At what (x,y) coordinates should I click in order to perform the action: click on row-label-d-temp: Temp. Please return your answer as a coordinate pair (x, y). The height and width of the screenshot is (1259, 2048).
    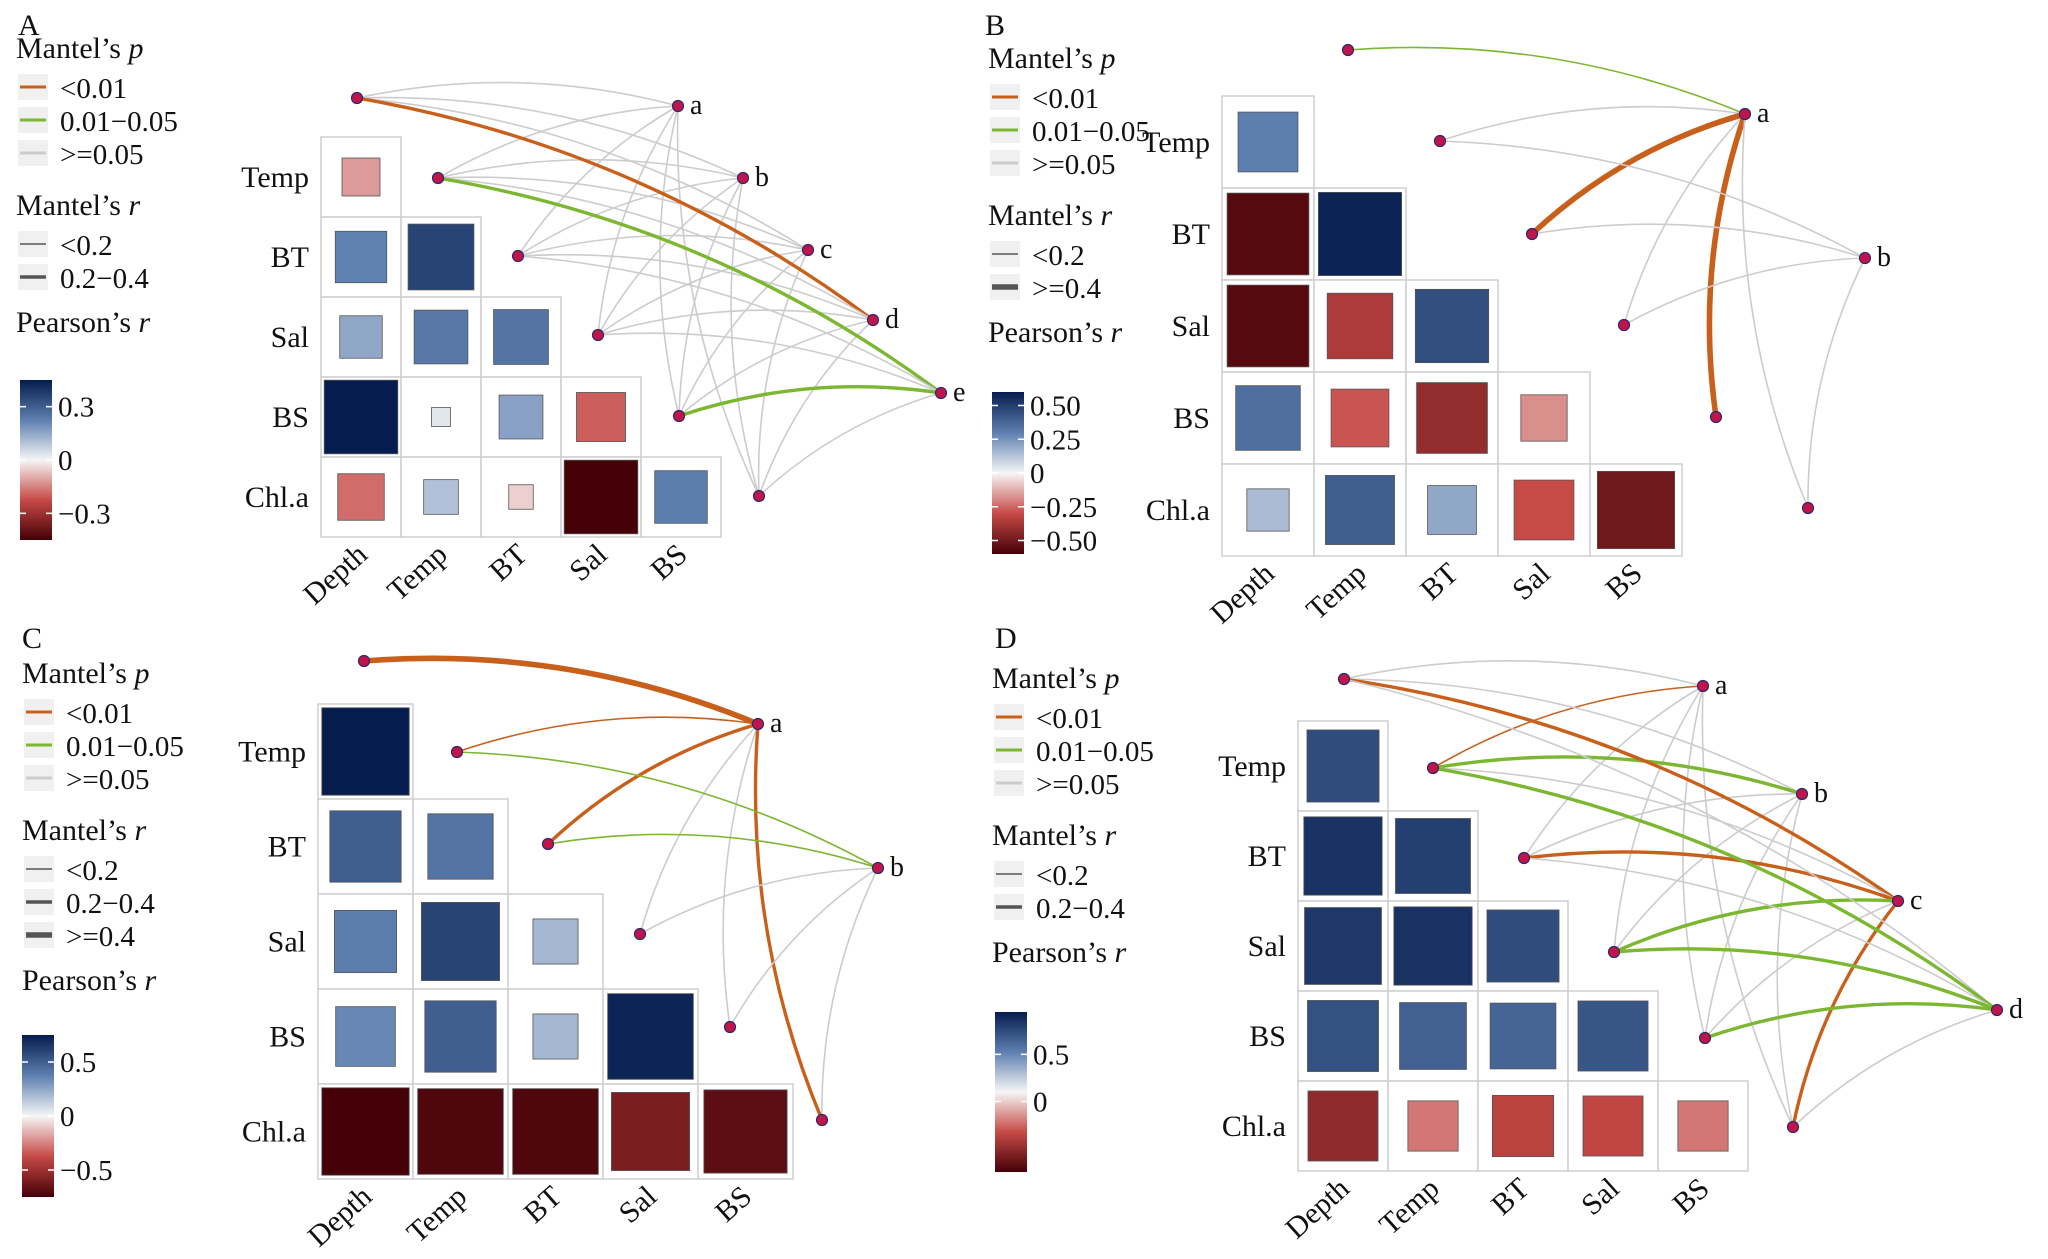
    Looking at the image, I should click on (1252, 766).